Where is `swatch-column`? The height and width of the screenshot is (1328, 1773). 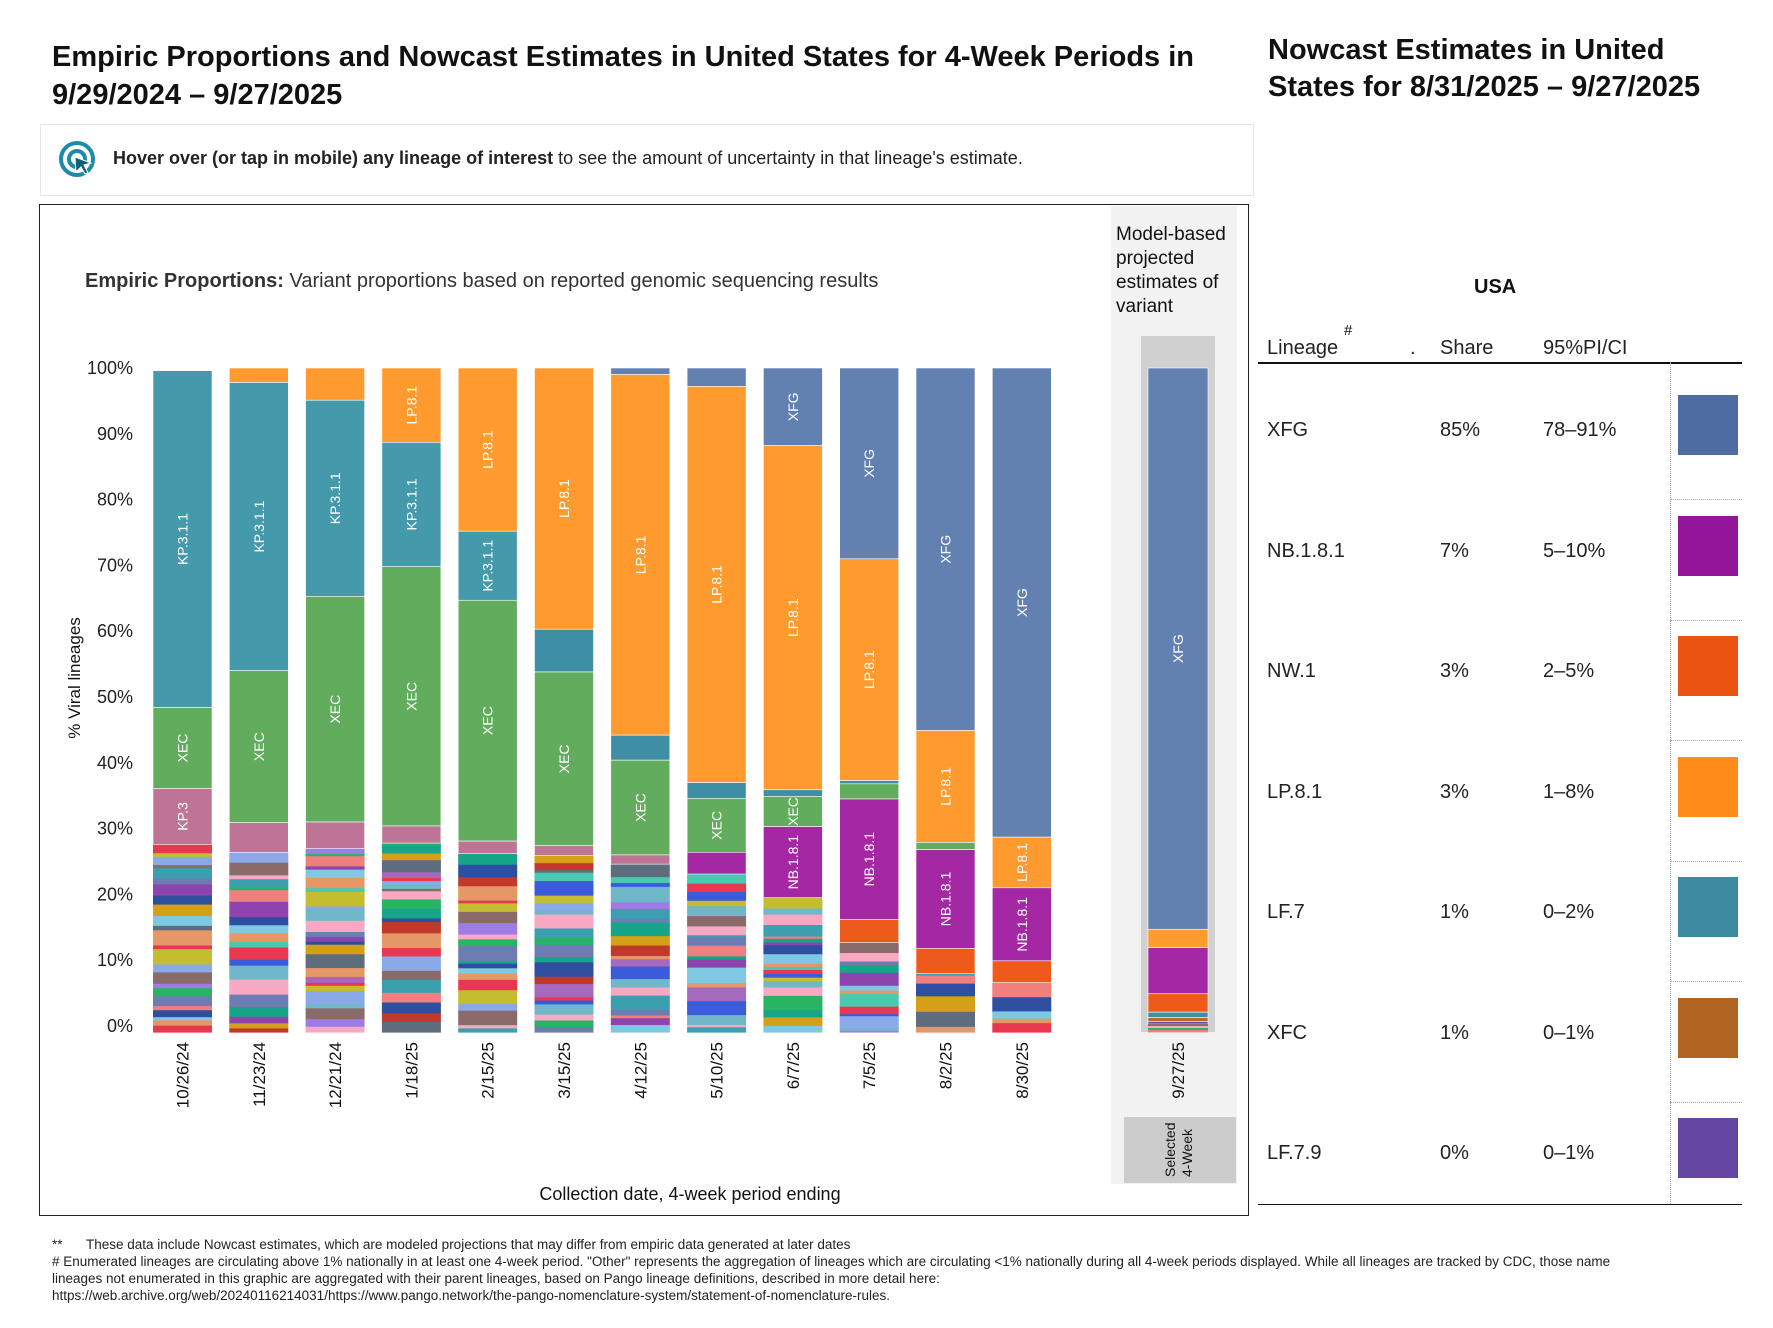 swatch-column is located at coordinates (1706, 783).